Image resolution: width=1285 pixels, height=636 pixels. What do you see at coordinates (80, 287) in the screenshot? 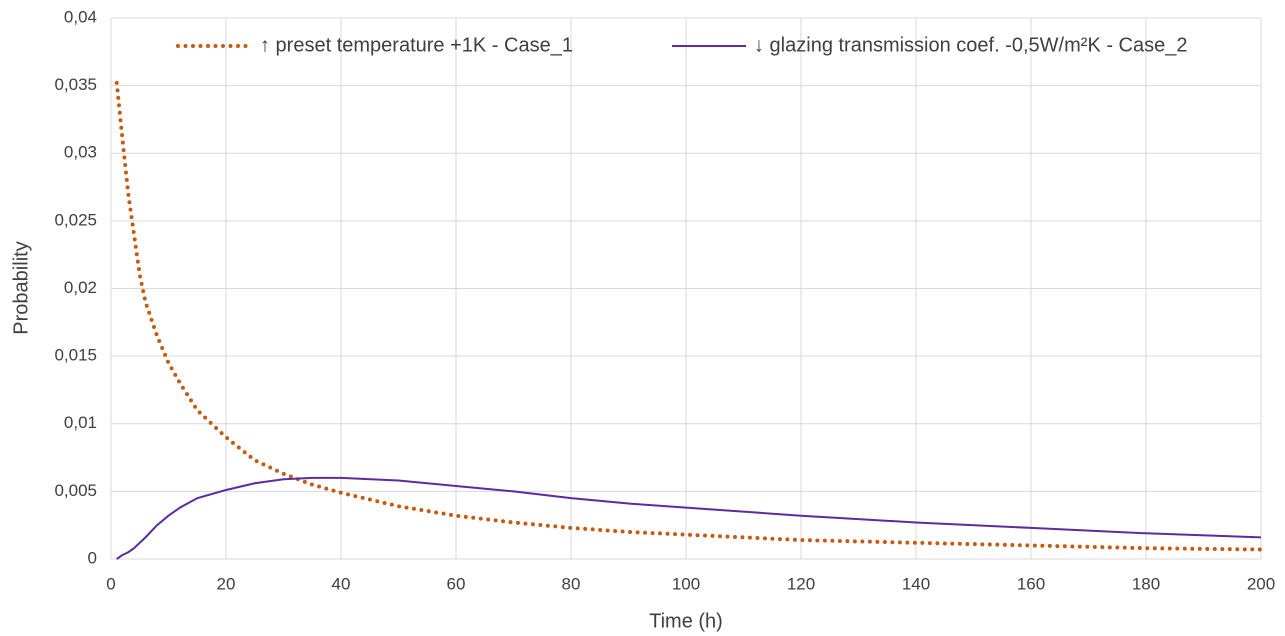
I see `y-tick-label: 0,02` at bounding box center [80, 287].